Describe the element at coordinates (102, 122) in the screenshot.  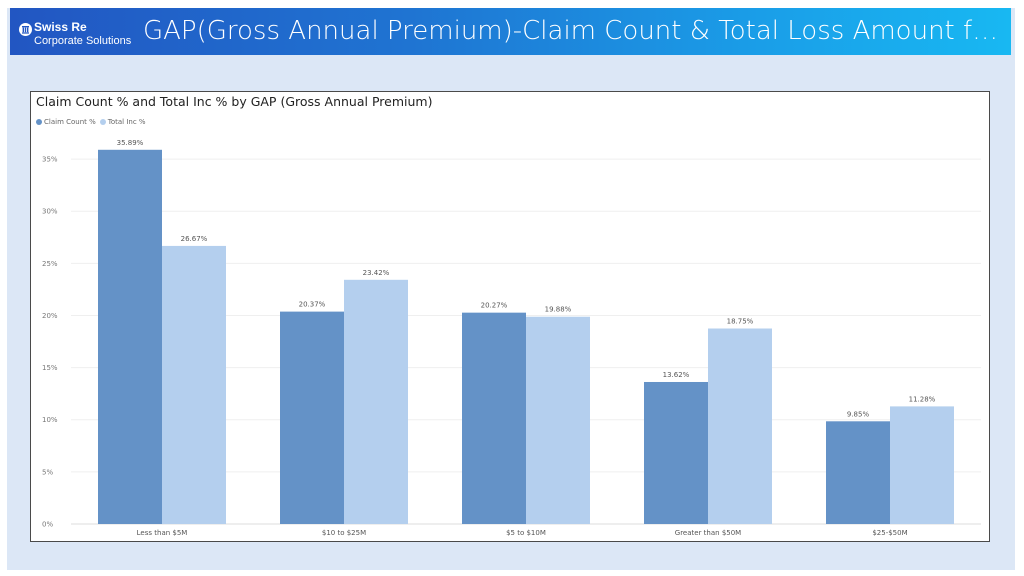
I see `legend-dot-total-inc` at that location.